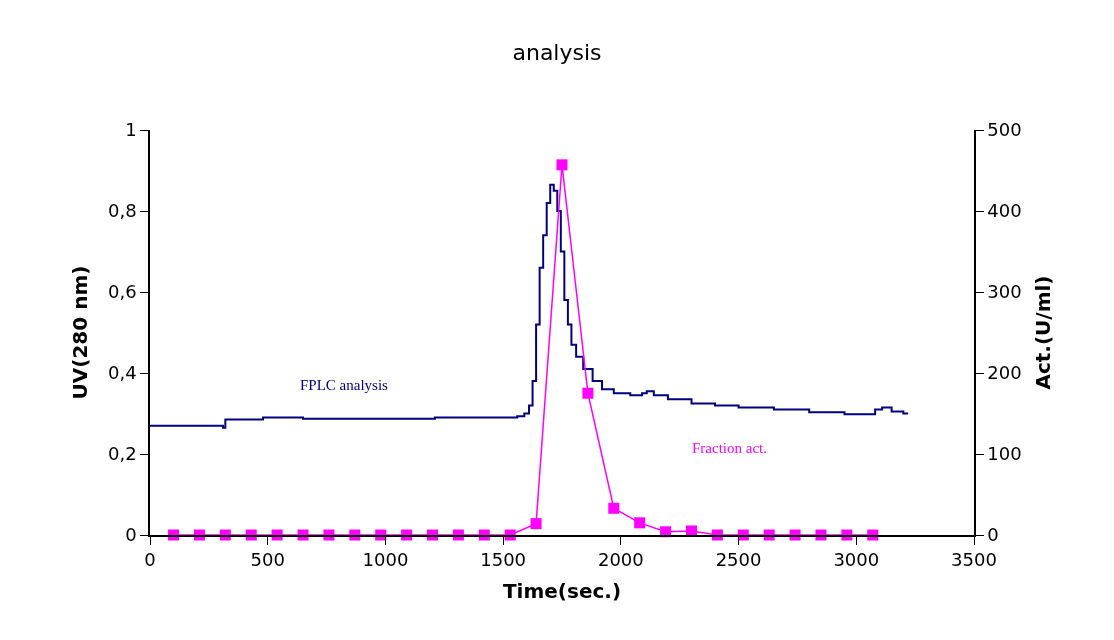  Describe the element at coordinates (131, 535) in the screenshot. I see `y-tick-label: 0` at that location.